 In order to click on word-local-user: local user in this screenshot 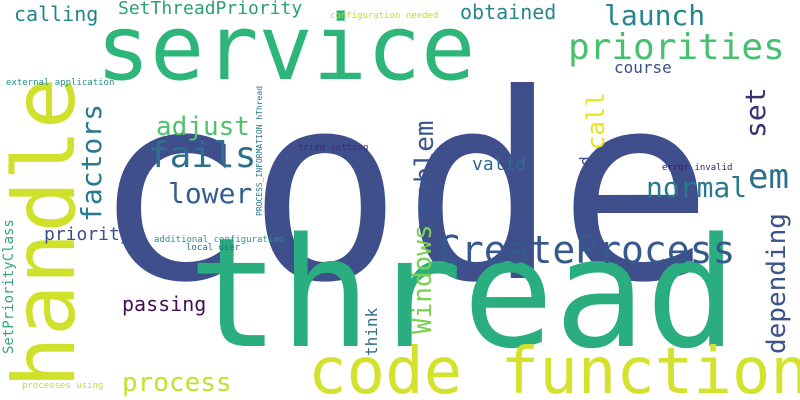, I will do `click(213, 248)`.